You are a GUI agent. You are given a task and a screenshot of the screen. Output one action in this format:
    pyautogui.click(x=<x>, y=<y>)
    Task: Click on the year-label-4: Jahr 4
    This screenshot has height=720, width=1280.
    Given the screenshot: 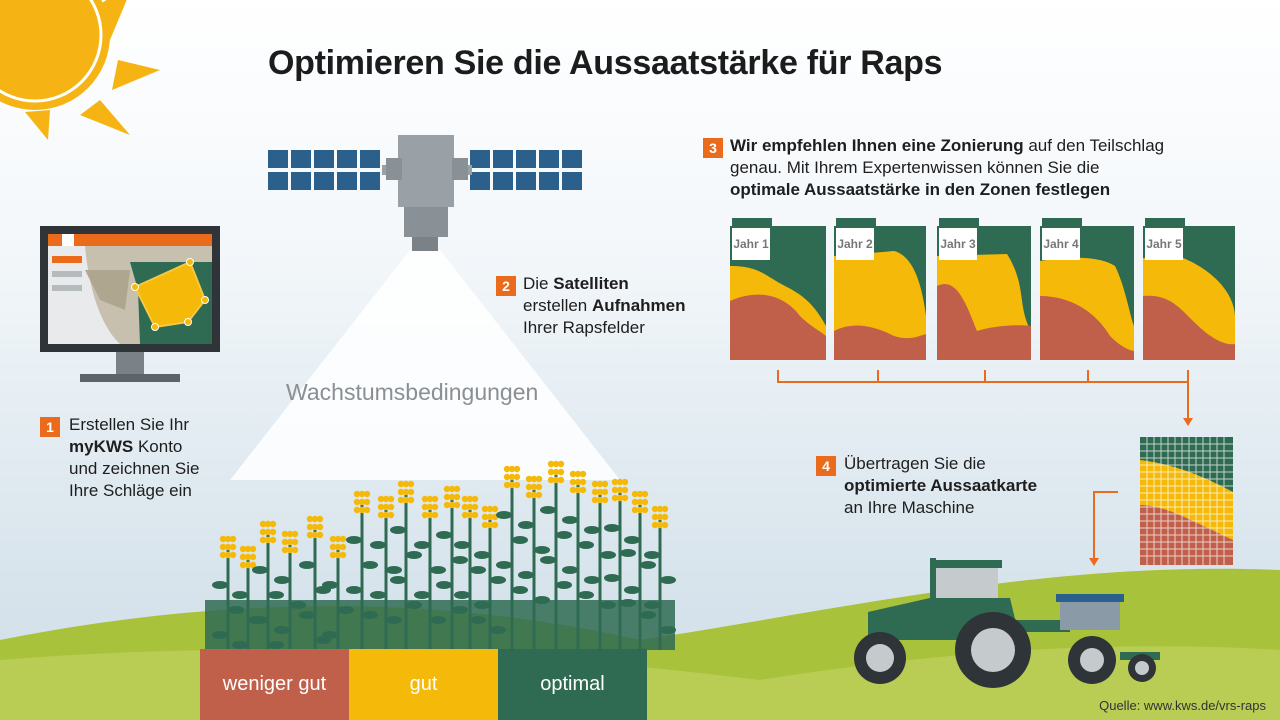 What is the action you would take?
    pyautogui.click(x=1061, y=244)
    